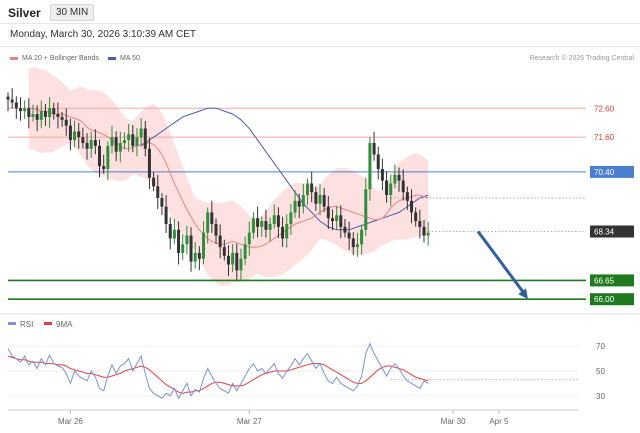 The width and height of the screenshot is (640, 433). Describe the element at coordinates (604, 137) in the screenshot. I see `level-label-71-60: 71.60` at that location.